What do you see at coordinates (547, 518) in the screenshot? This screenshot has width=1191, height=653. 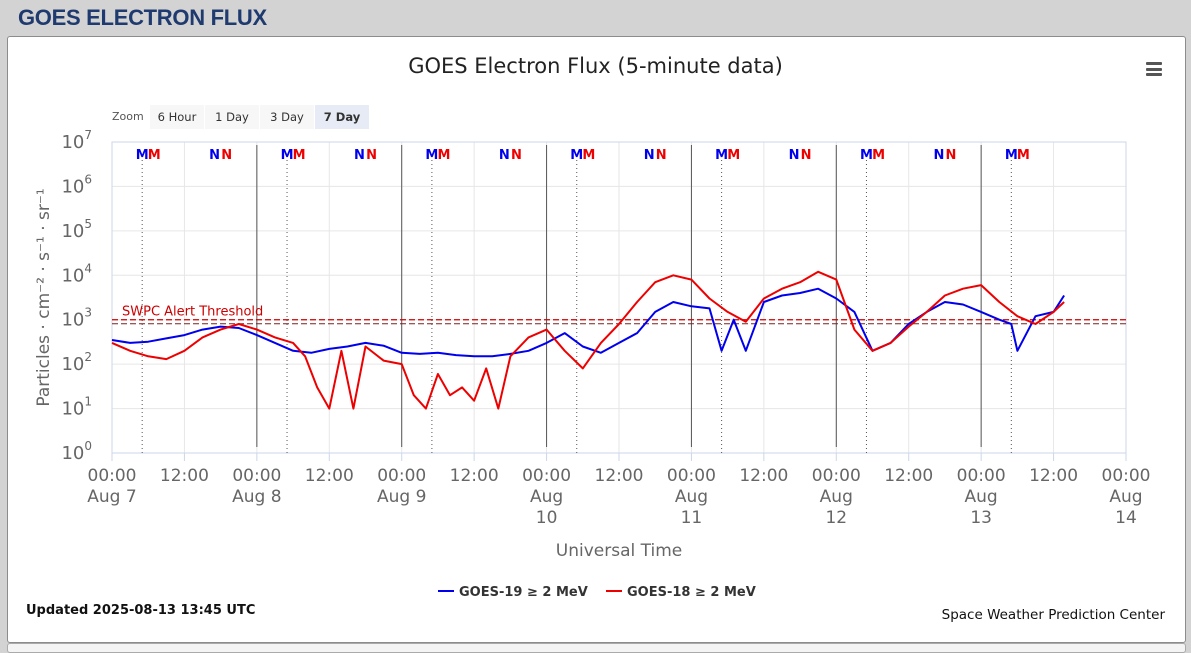 I see `x-date-day-label: 10` at bounding box center [547, 518].